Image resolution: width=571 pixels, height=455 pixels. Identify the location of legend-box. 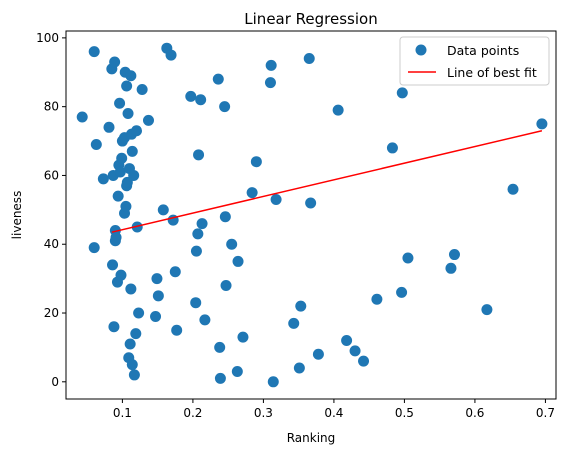
(474, 61).